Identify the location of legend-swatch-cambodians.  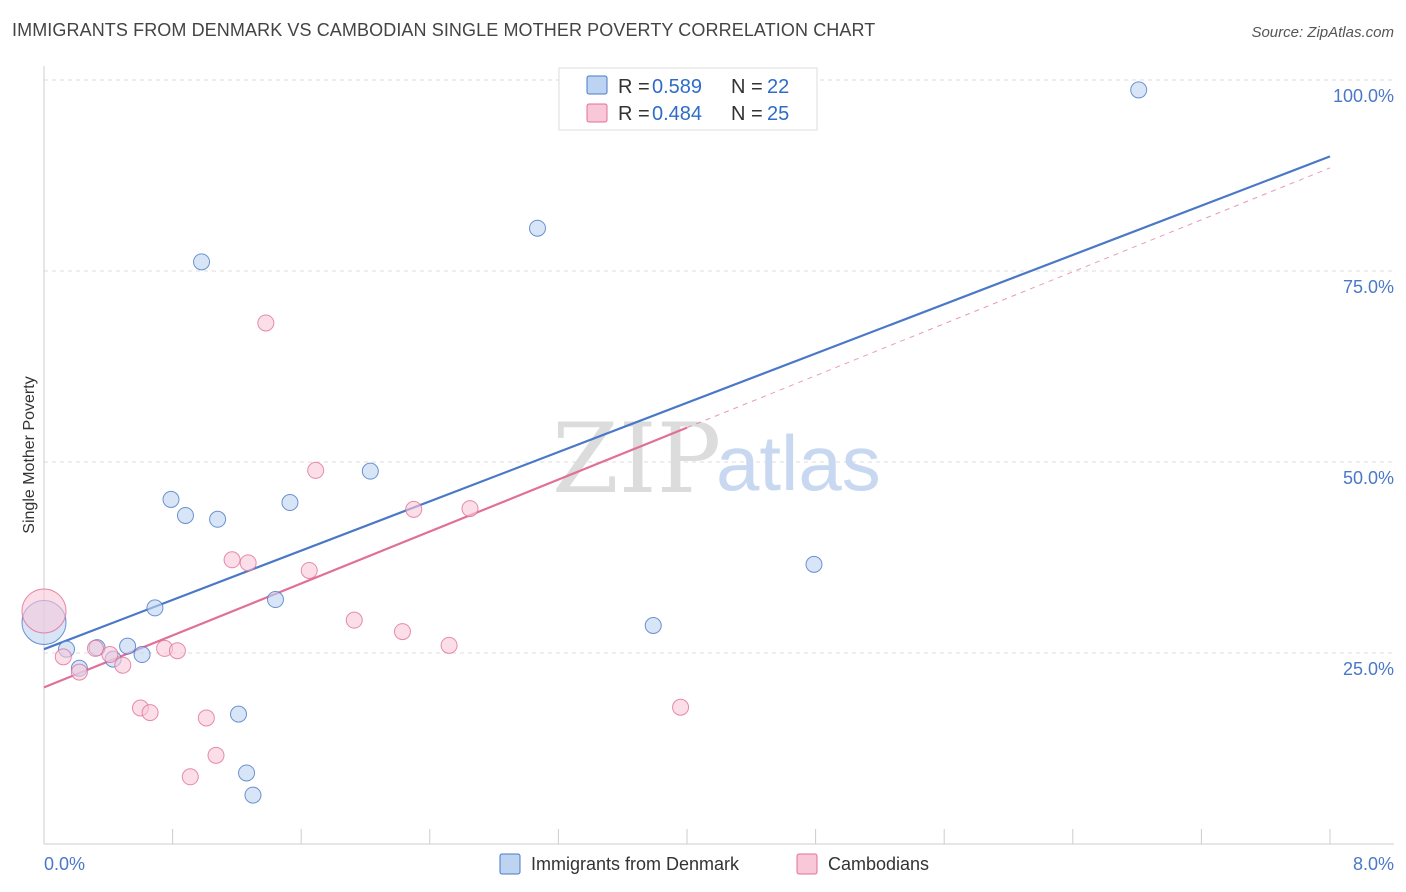
(597, 113).